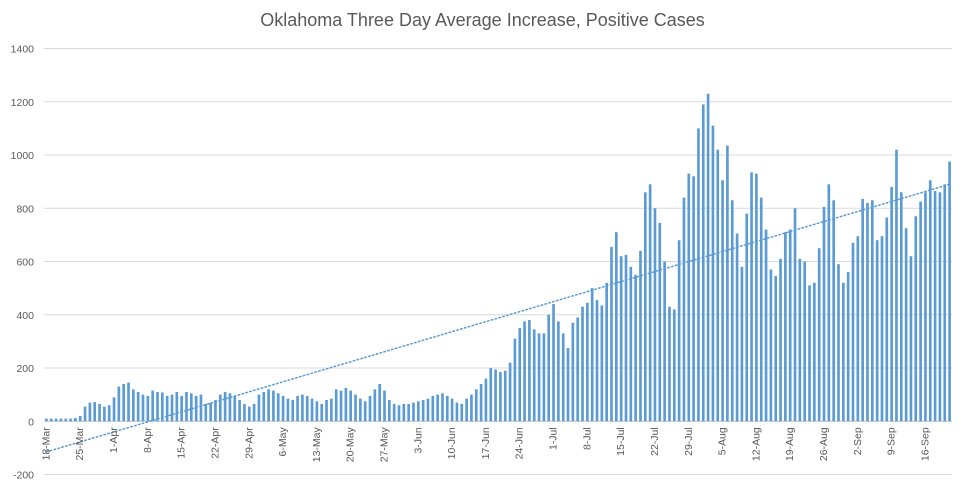 This screenshot has width=965, height=489. I want to click on x-tick-label: 10-Jun, so click(452, 443).